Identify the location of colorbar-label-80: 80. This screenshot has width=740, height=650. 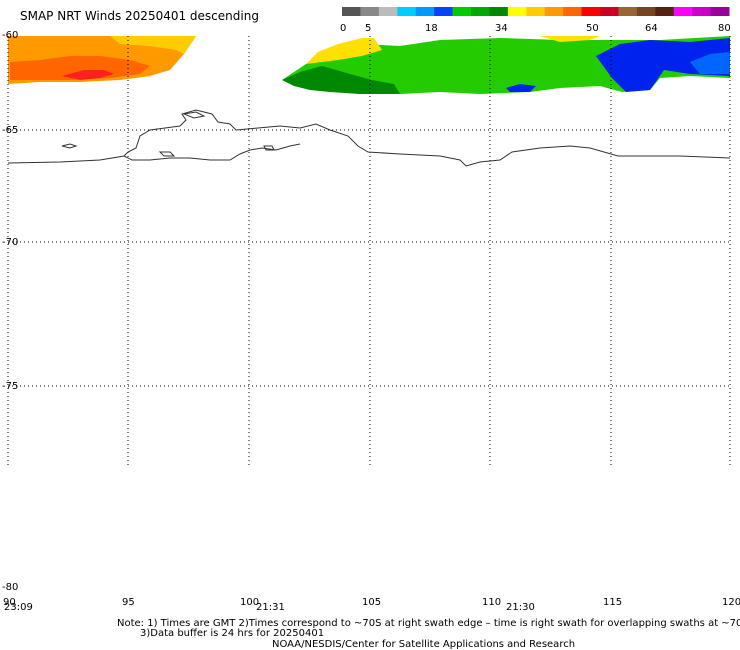
(724, 28).